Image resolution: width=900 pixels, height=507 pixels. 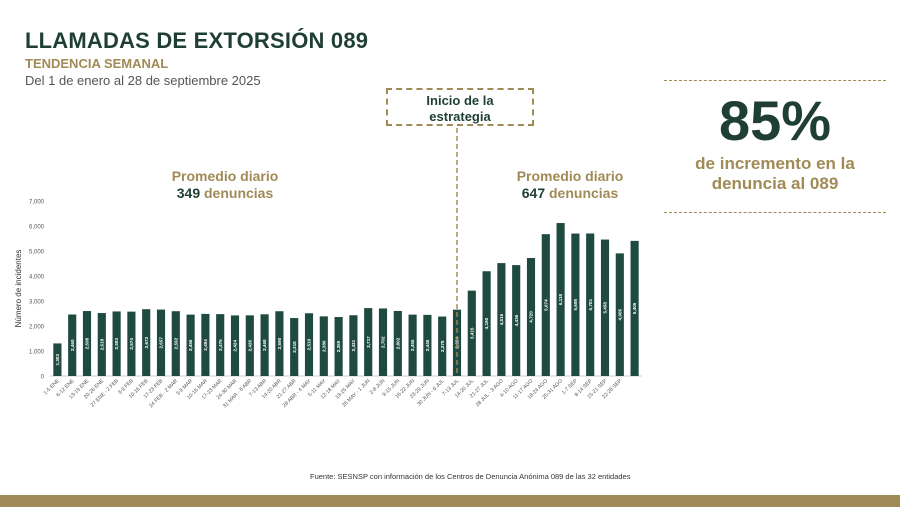 I want to click on marker-line-2: estrategia, so click(x=460, y=116).